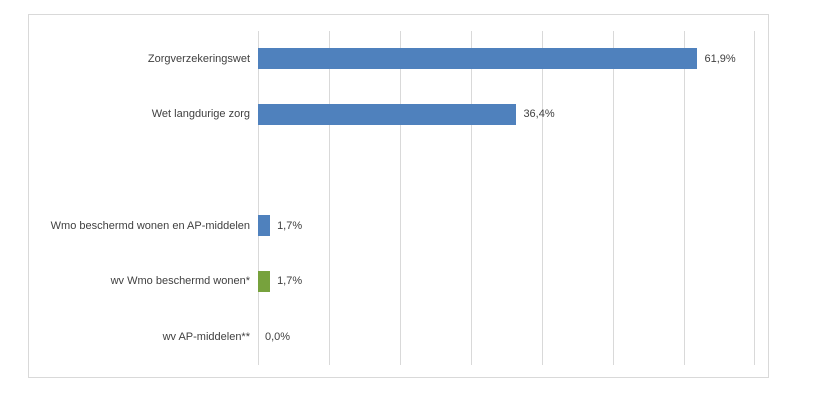  I want to click on bar-row: 0,0%, so click(506, 337).